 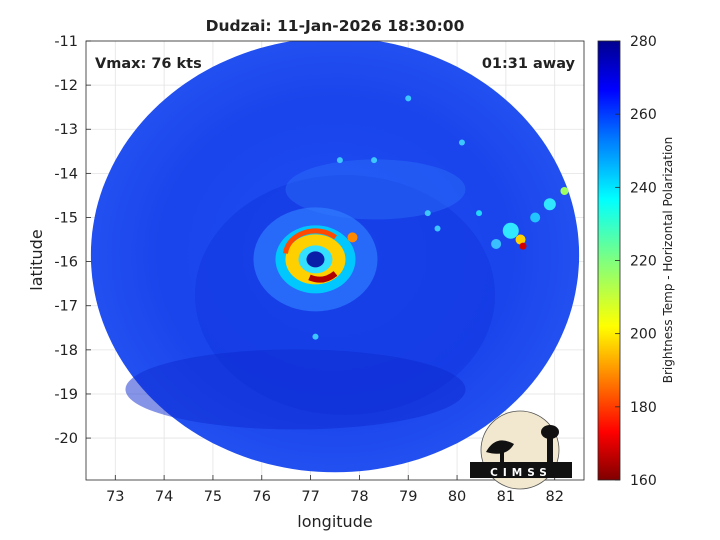 What do you see at coordinates (643, 481) in the screenshot?
I see `colorbar-tick-label: 160` at bounding box center [643, 481].